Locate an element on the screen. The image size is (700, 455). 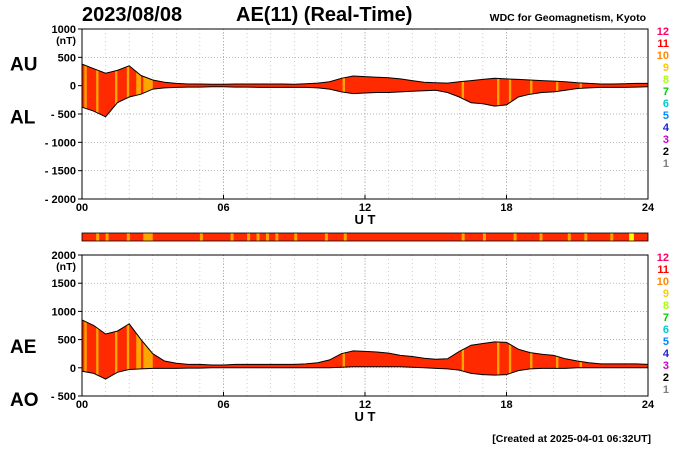
station-count-scale-label: 9 is located at coordinates (666, 294).